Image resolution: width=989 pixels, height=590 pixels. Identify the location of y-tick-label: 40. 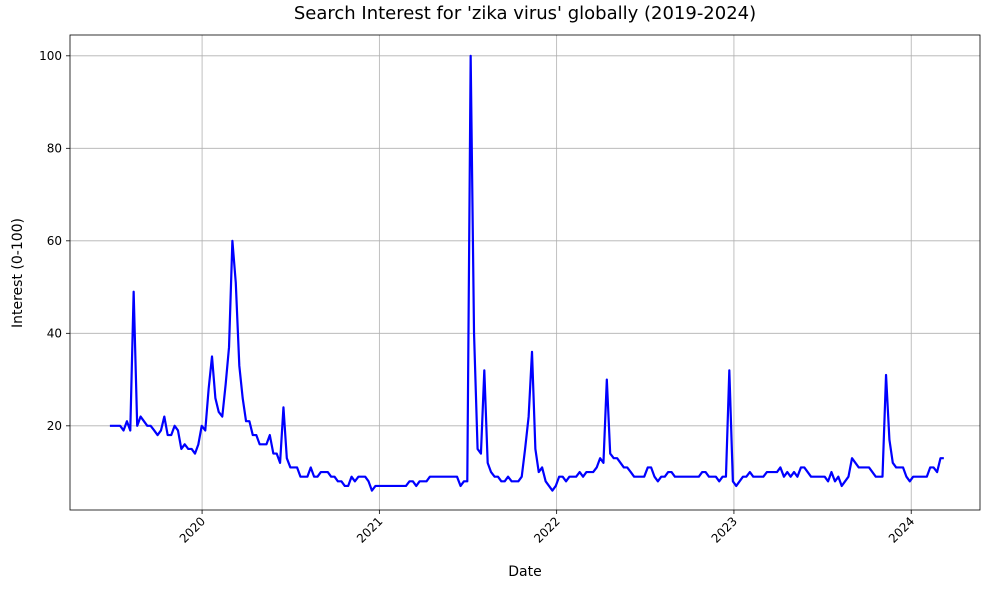
(54, 333).